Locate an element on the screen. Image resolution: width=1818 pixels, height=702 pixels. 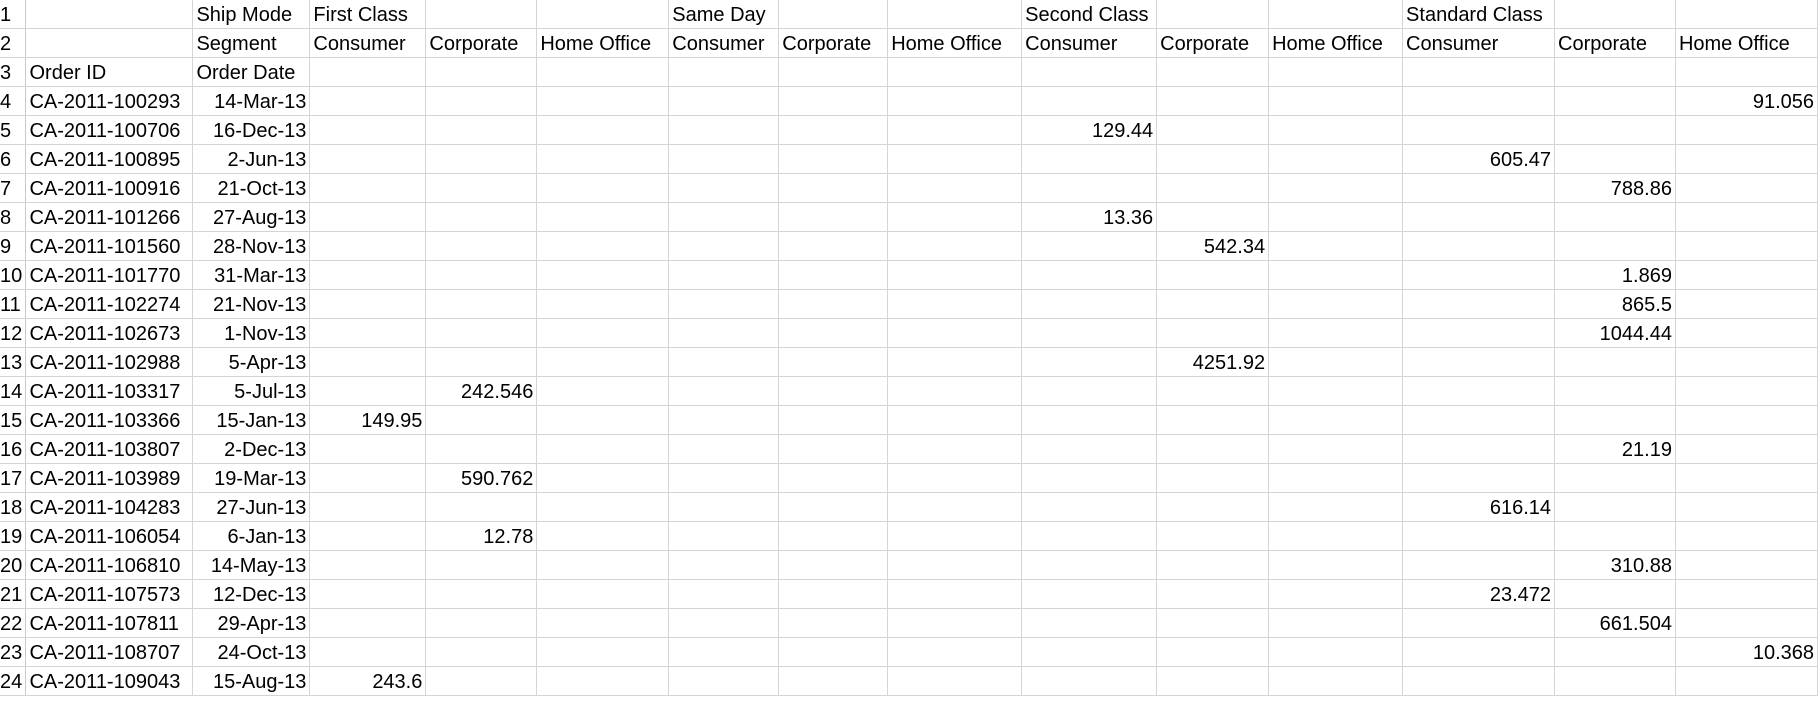
header-cell: Order Date is located at coordinates (251, 72).